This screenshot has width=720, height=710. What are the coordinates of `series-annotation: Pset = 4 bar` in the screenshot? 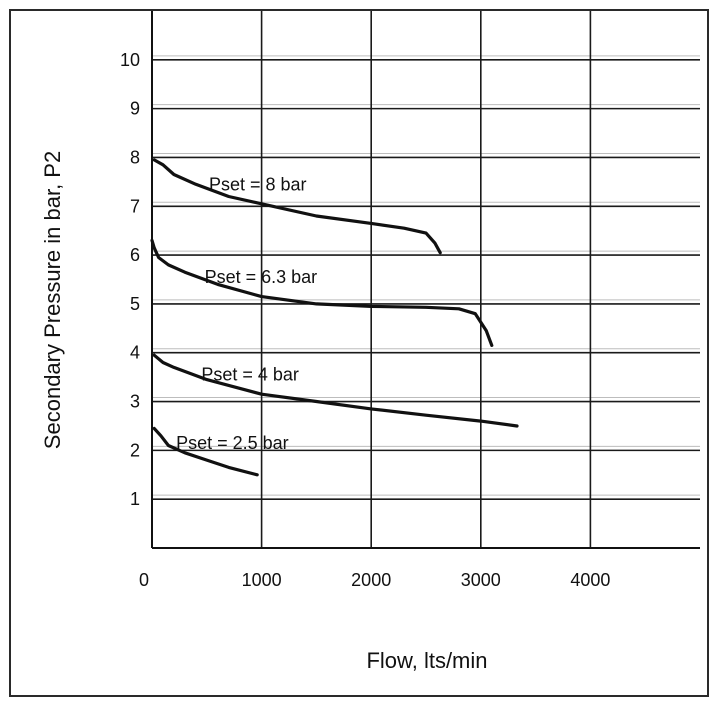 It's located at (250, 375).